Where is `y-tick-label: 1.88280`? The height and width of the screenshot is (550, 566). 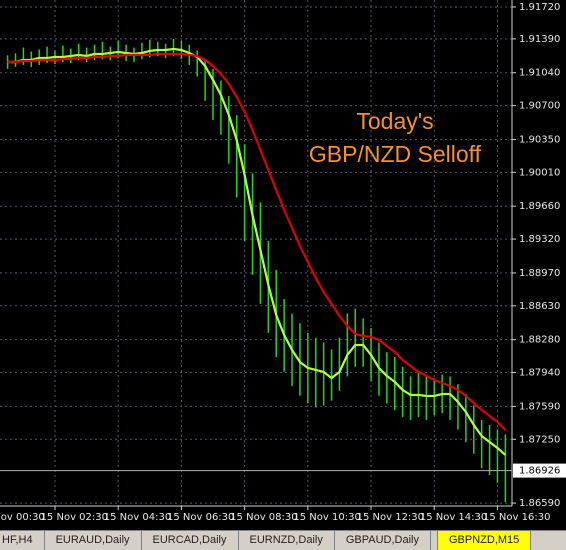 y-tick-label: 1.88280 is located at coordinates (539, 340).